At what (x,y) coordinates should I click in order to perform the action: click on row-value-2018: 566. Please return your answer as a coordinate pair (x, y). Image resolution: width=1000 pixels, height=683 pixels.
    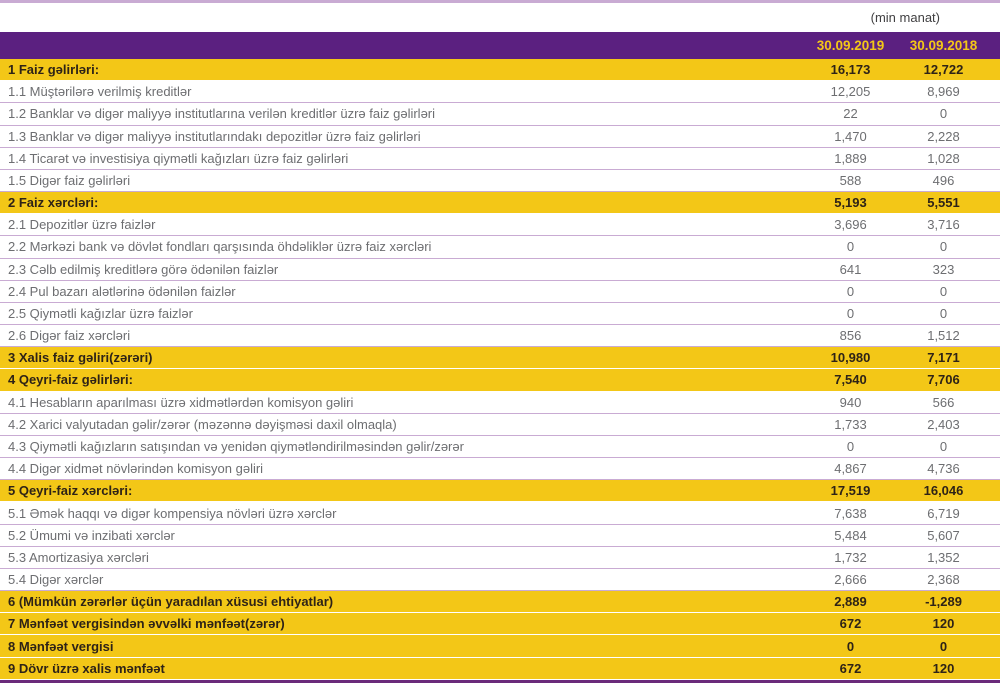
    Looking at the image, I should click on (943, 402).